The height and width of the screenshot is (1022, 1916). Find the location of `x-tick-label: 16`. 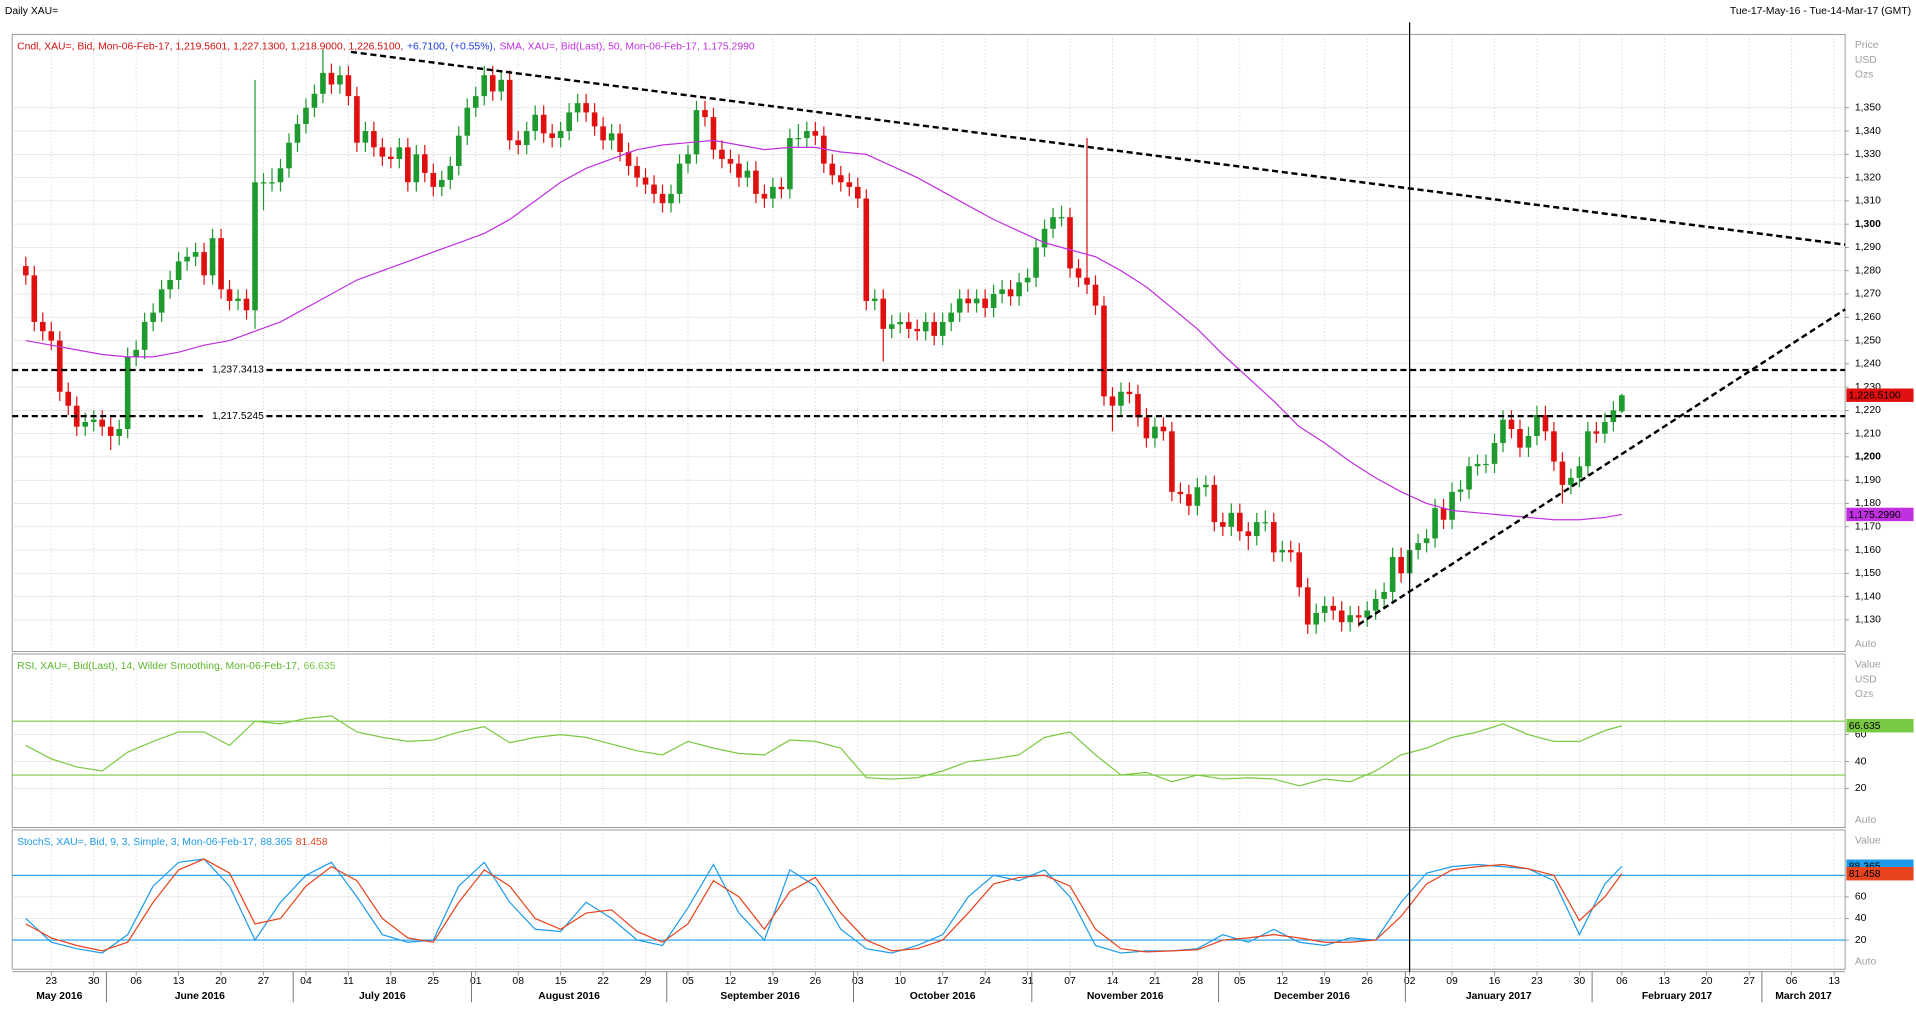

x-tick-label: 16 is located at coordinates (1495, 981).